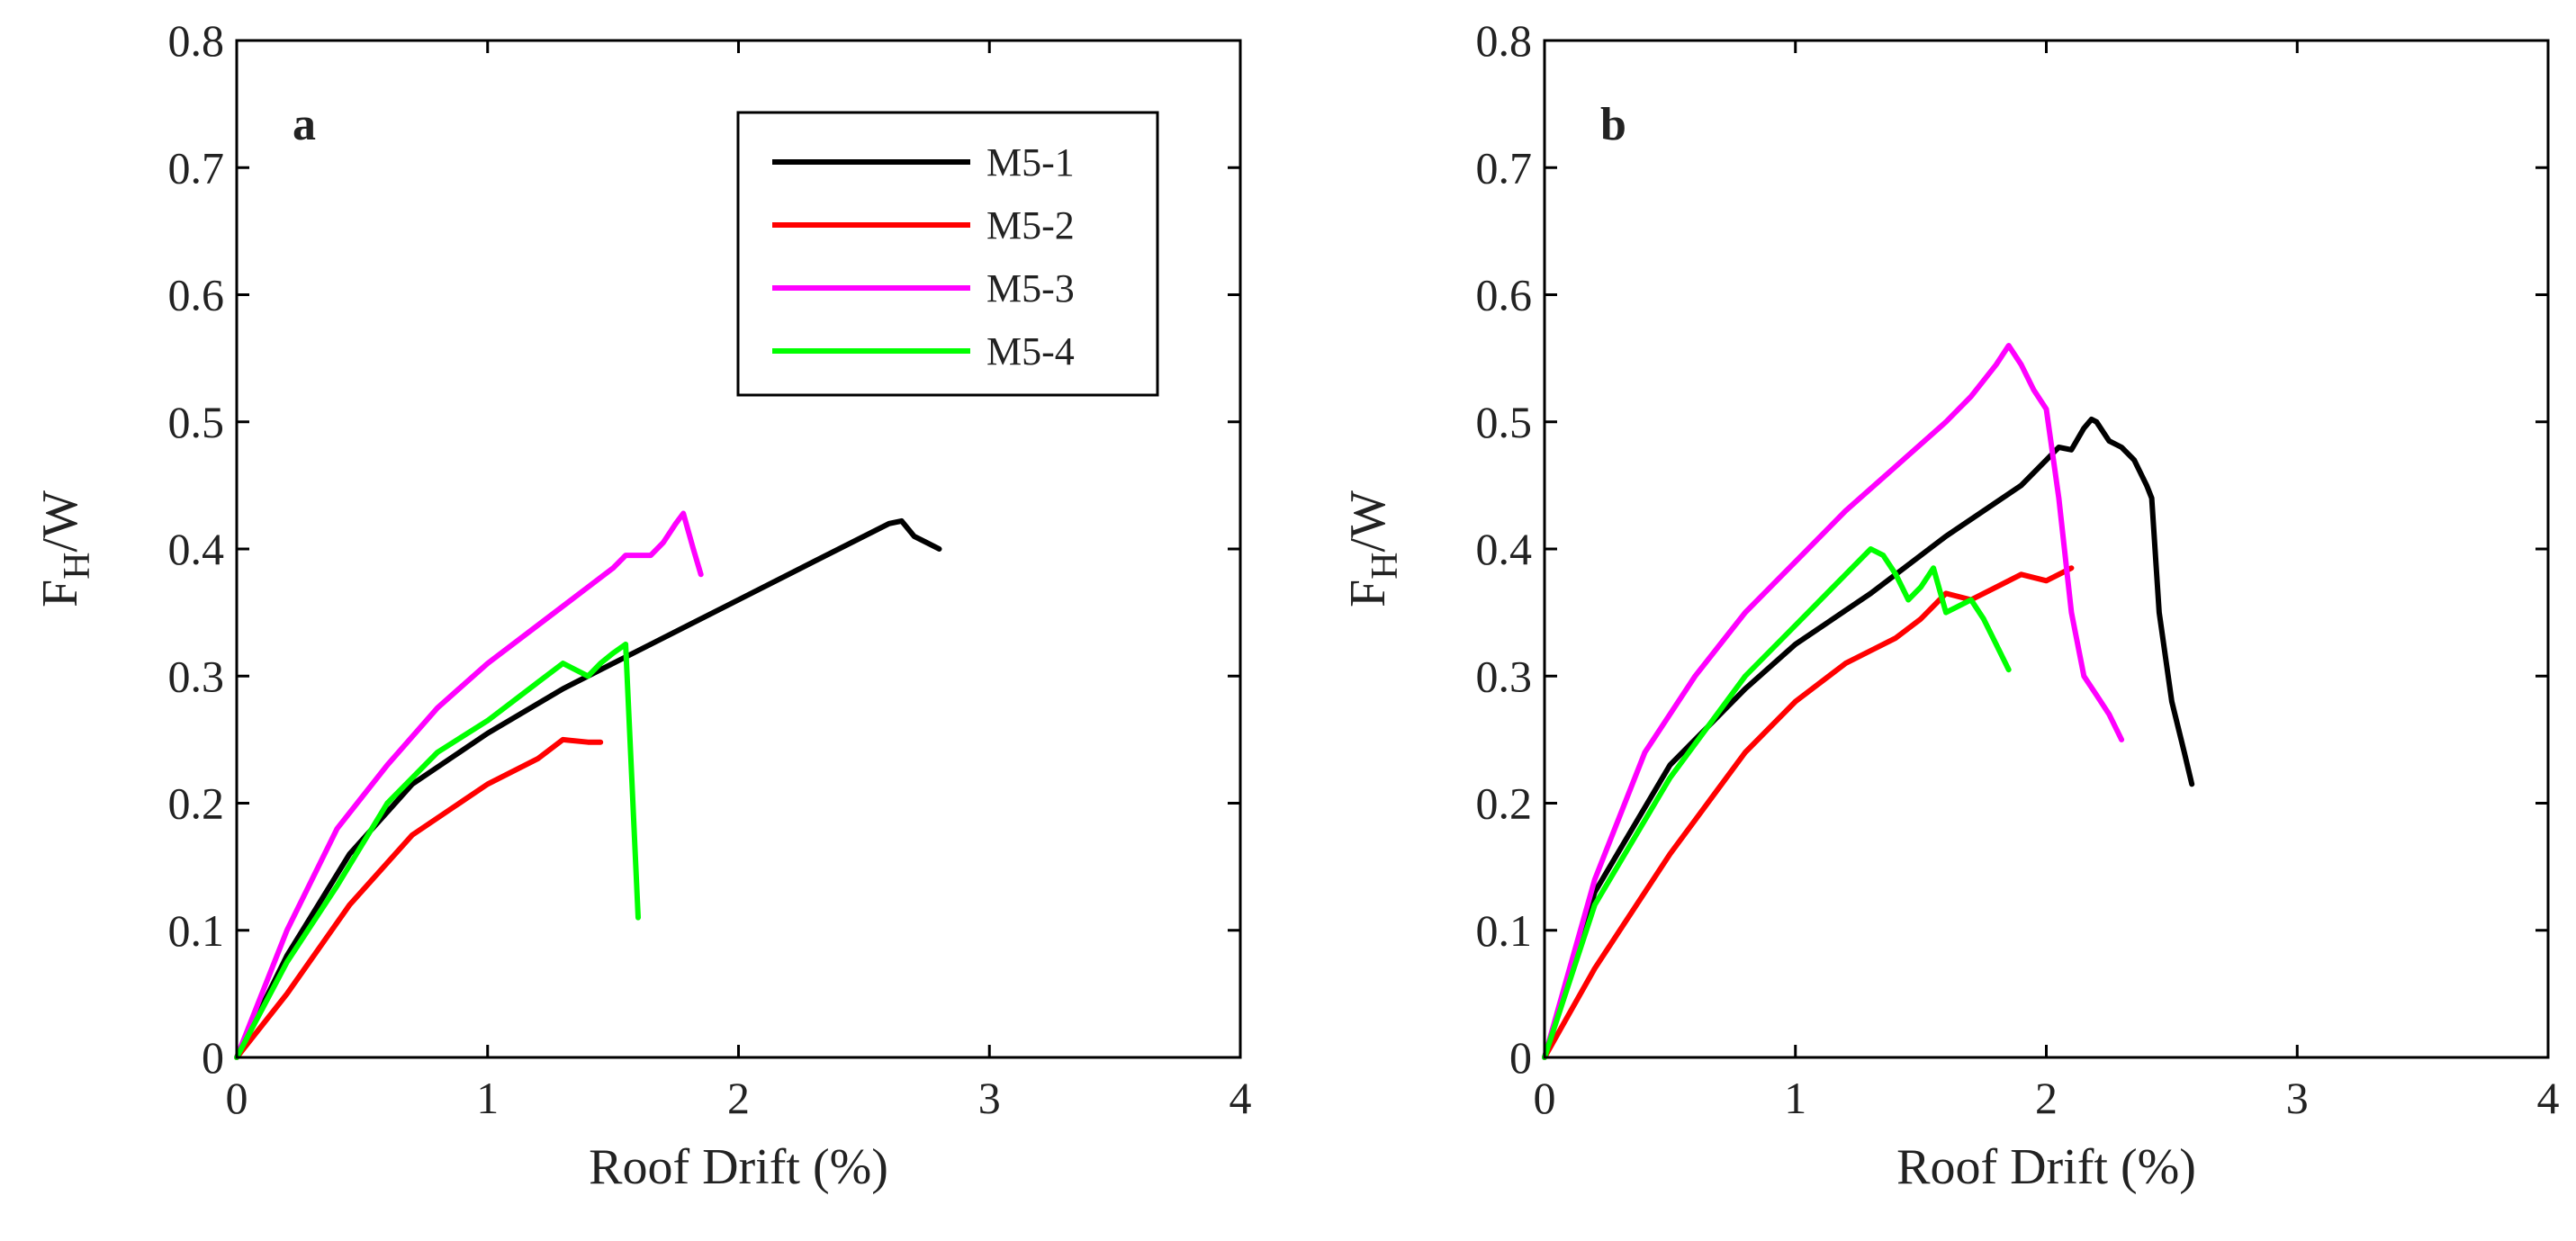 This screenshot has width=2576, height=1241. What do you see at coordinates (304, 124) in the screenshot?
I see `panel-label: a` at bounding box center [304, 124].